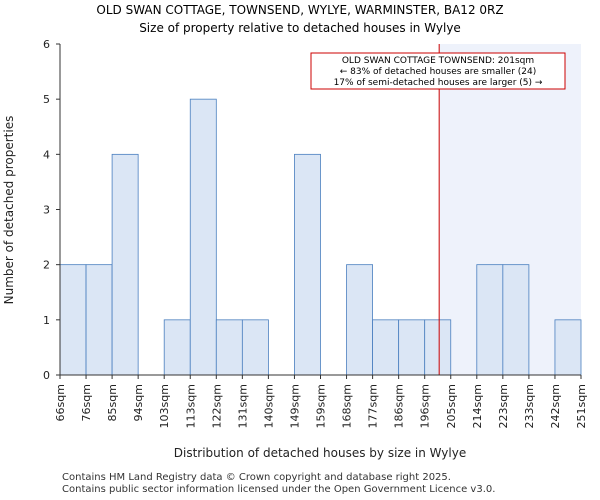 The image size is (600, 500). I want to click on annotation-line-1: OLD SWAN COTTAGE TOWNSEND: 201sqm, so click(438, 61).